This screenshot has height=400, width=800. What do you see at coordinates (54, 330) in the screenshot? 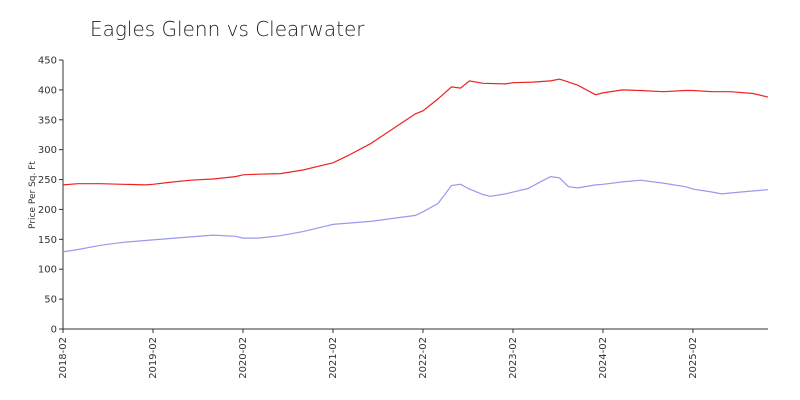
I see `y-tick-label: 0` at bounding box center [54, 330].